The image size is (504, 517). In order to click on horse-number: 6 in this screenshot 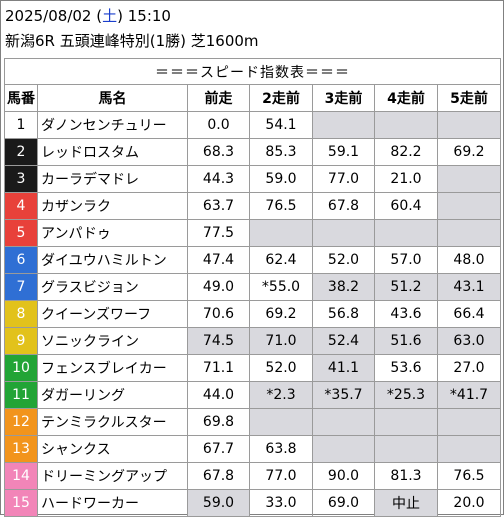, I will do `click(21, 260)`.